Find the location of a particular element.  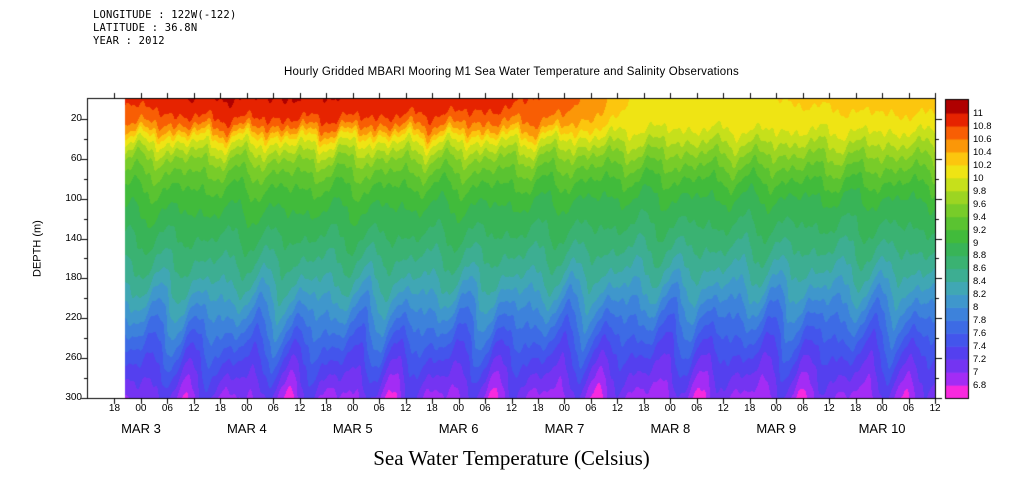

date-label: MAR 3 is located at coordinates (141, 428).